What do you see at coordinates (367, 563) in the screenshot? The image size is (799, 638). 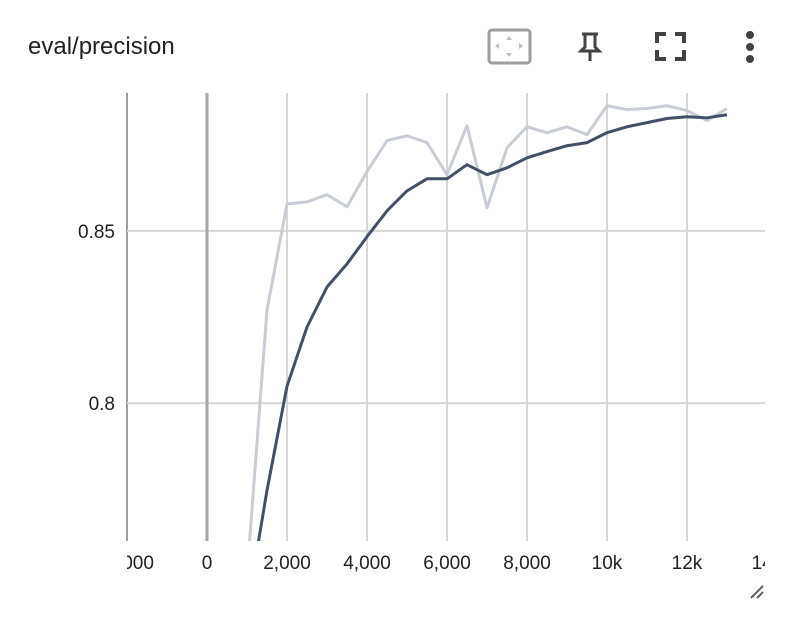 I see `x-tick-label: 4,000` at bounding box center [367, 563].